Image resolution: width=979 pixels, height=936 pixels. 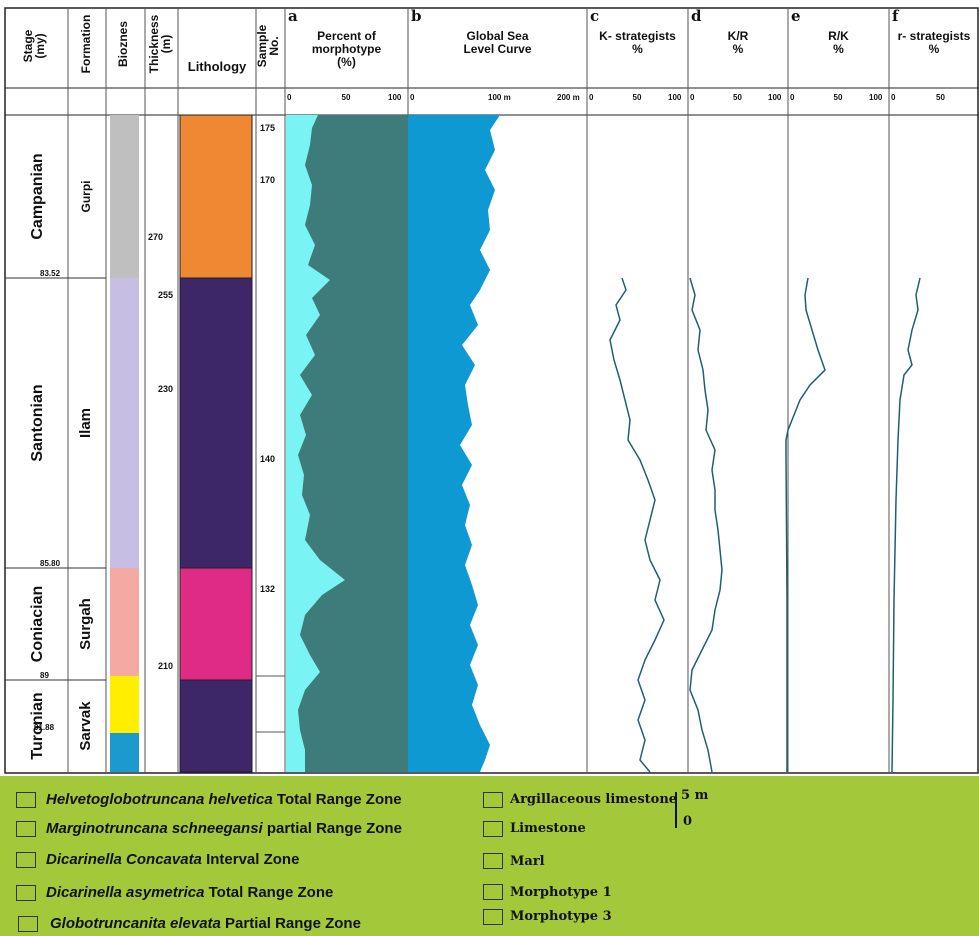 What do you see at coordinates (85, 423) in the screenshot?
I see `formation-ilam: Ilam` at bounding box center [85, 423].